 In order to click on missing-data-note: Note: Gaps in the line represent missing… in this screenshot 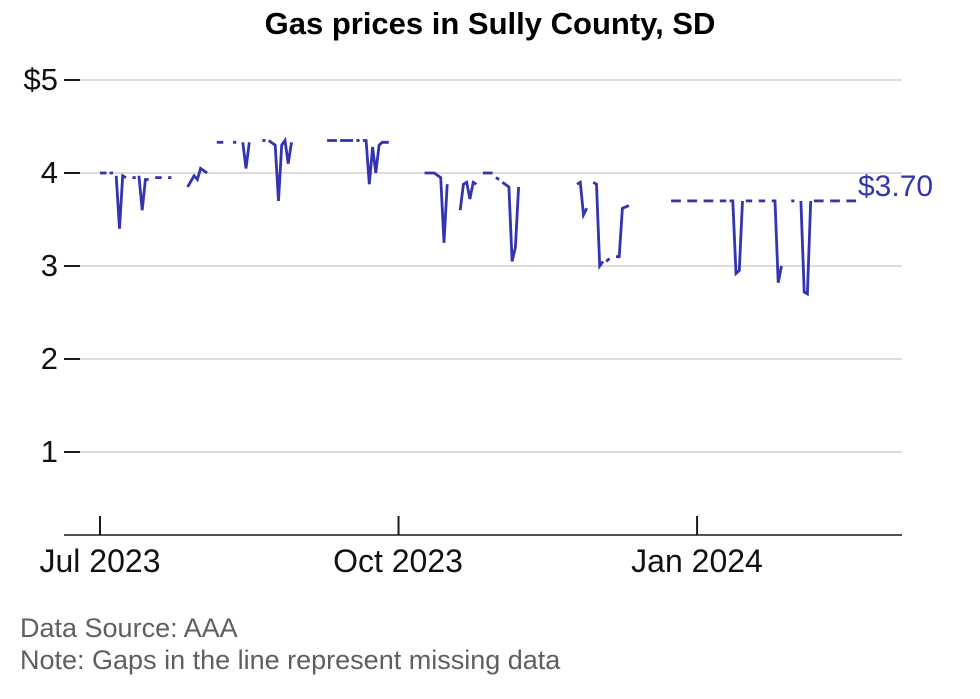, I will do `click(290, 660)`.